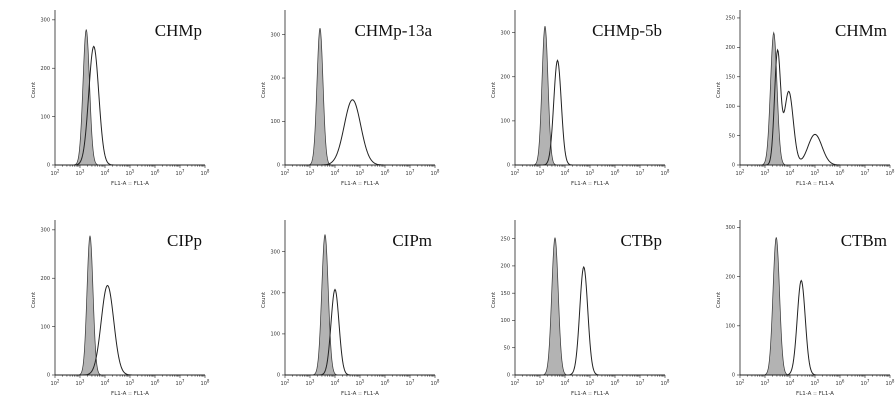  I want to click on panel-title: CHMp-5b, so click(627, 30).